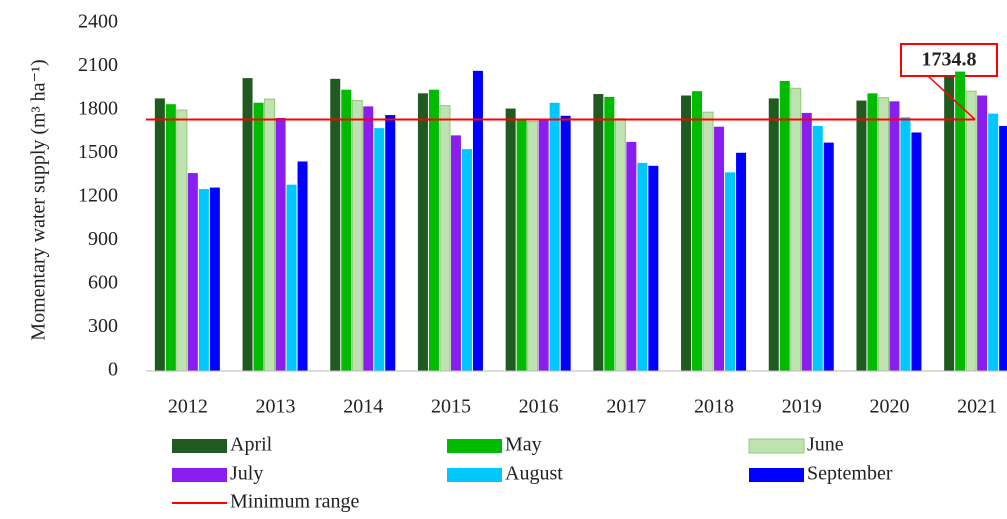 This screenshot has width=1007, height=519. Describe the element at coordinates (802, 407) in the screenshot. I see `x-tick-label: 2019` at that location.